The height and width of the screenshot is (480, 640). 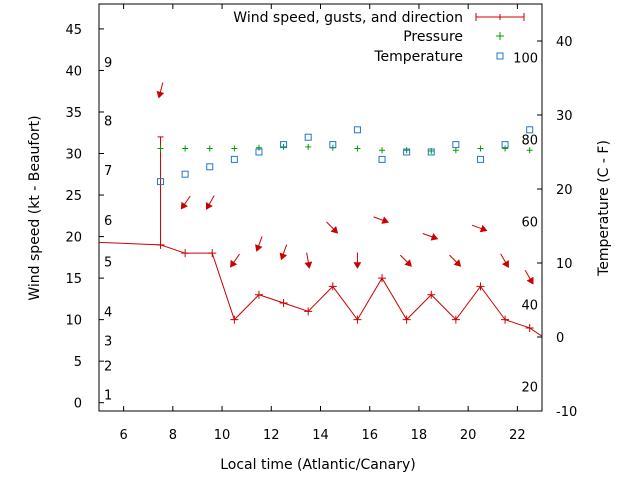 I want to click on y-left-tick-label: 40, so click(x=73, y=71).